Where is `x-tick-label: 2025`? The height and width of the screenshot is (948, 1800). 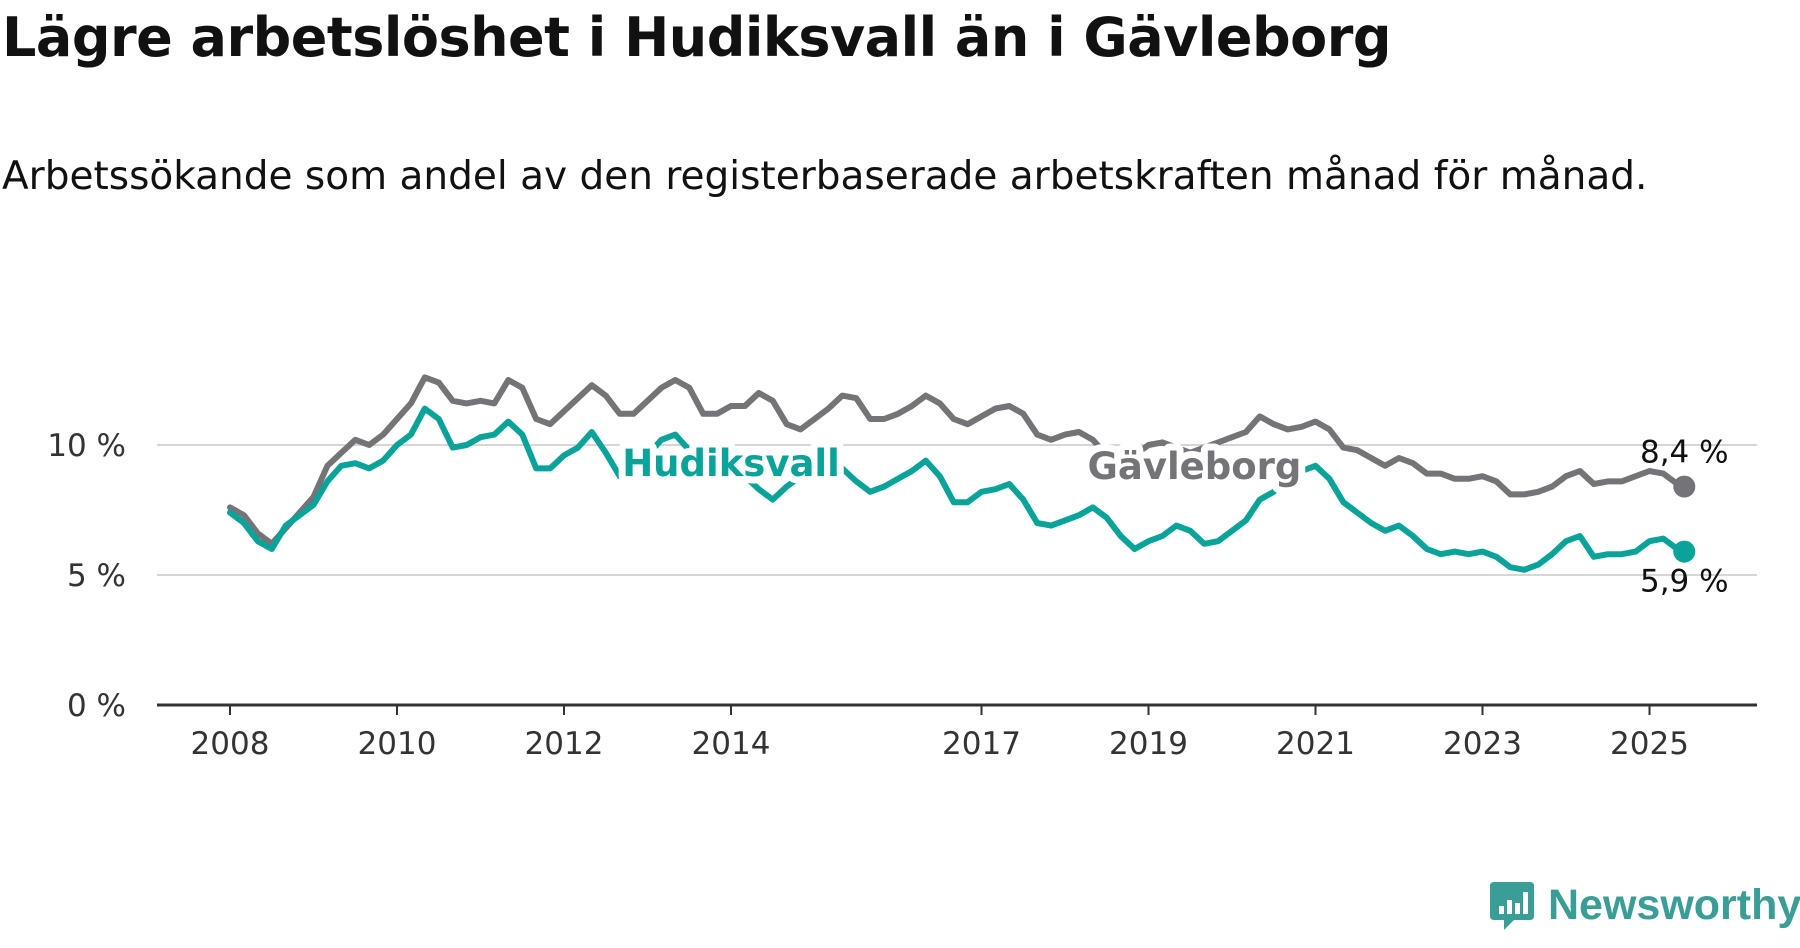 x-tick-label: 2025 is located at coordinates (1649, 744).